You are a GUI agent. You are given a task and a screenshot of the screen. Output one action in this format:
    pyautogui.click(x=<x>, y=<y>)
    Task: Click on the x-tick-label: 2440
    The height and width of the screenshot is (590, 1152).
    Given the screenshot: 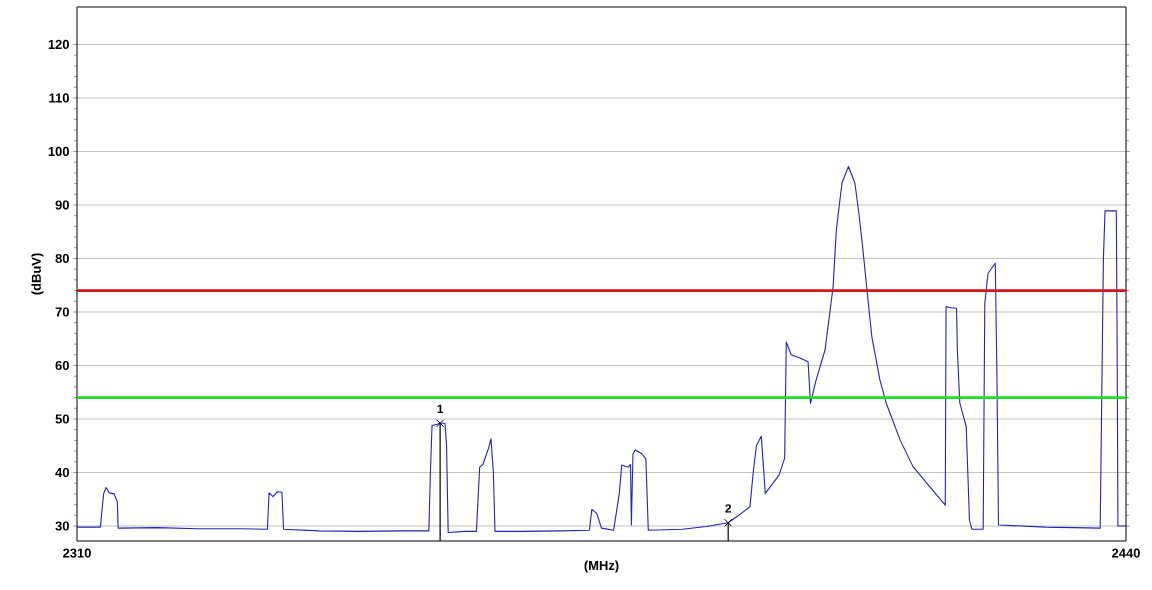 What is the action you would take?
    pyautogui.click(x=1126, y=553)
    